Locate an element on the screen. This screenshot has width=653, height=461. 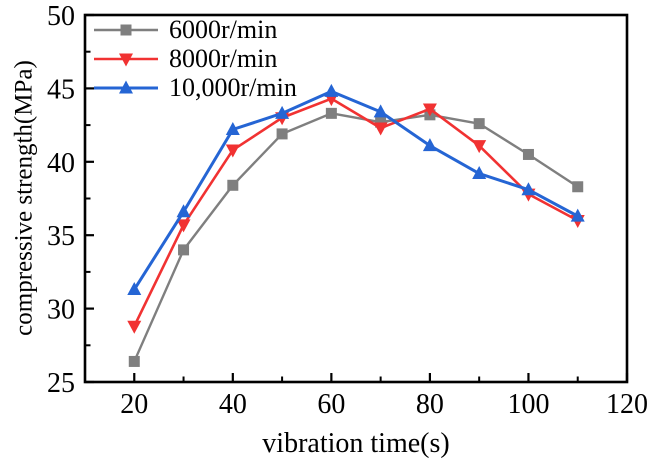
legend-item-10000: 10,000r/min is located at coordinates (194, 87).